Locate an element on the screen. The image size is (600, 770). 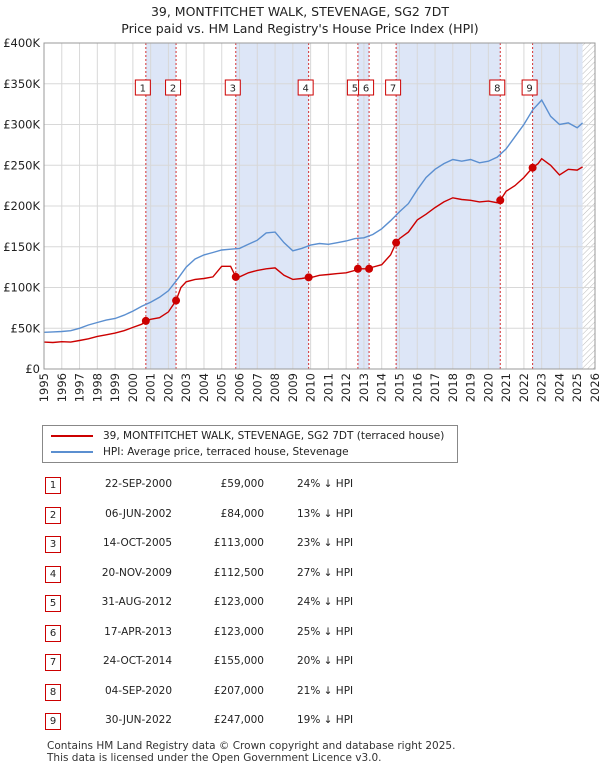
sale-number-badge: 1 is located at coordinates (53, 485).